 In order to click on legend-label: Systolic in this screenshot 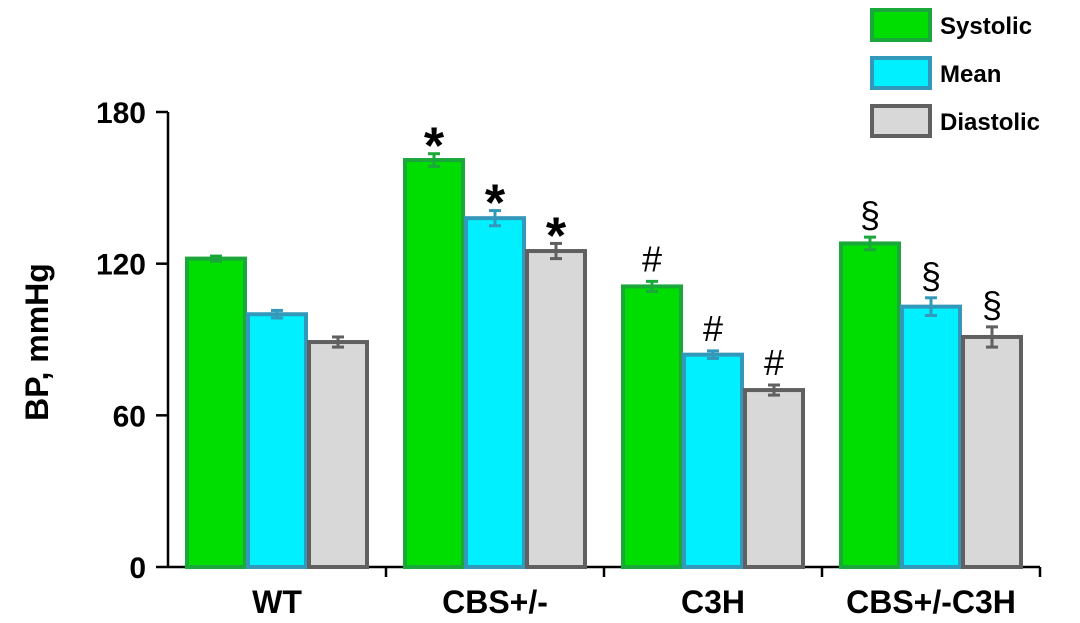, I will do `click(986, 26)`.